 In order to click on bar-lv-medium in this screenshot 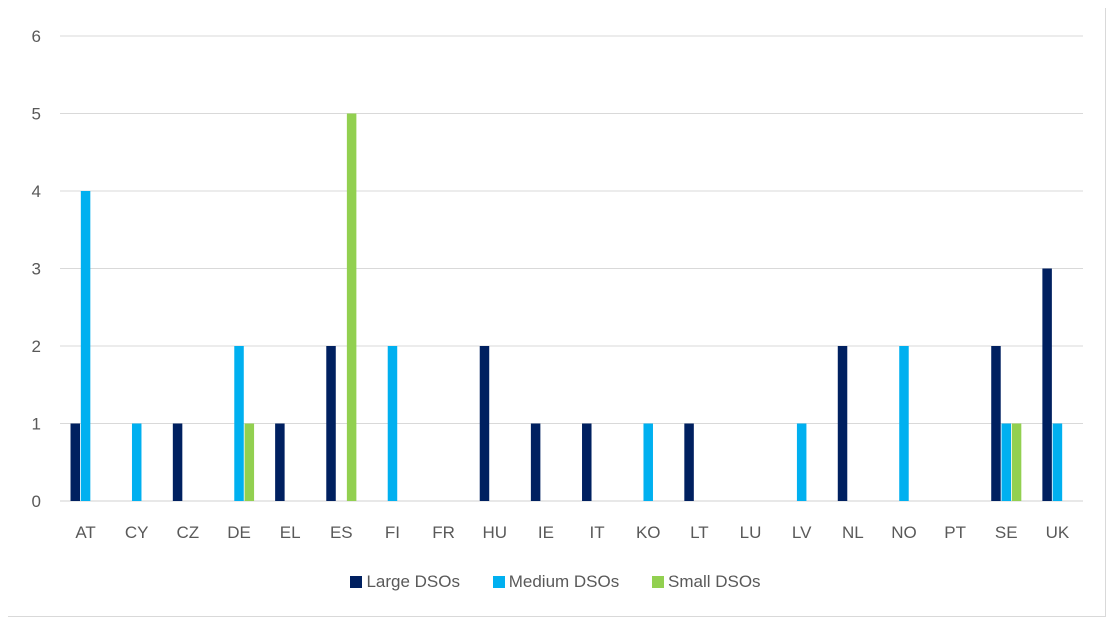, I will do `click(801, 462)`.